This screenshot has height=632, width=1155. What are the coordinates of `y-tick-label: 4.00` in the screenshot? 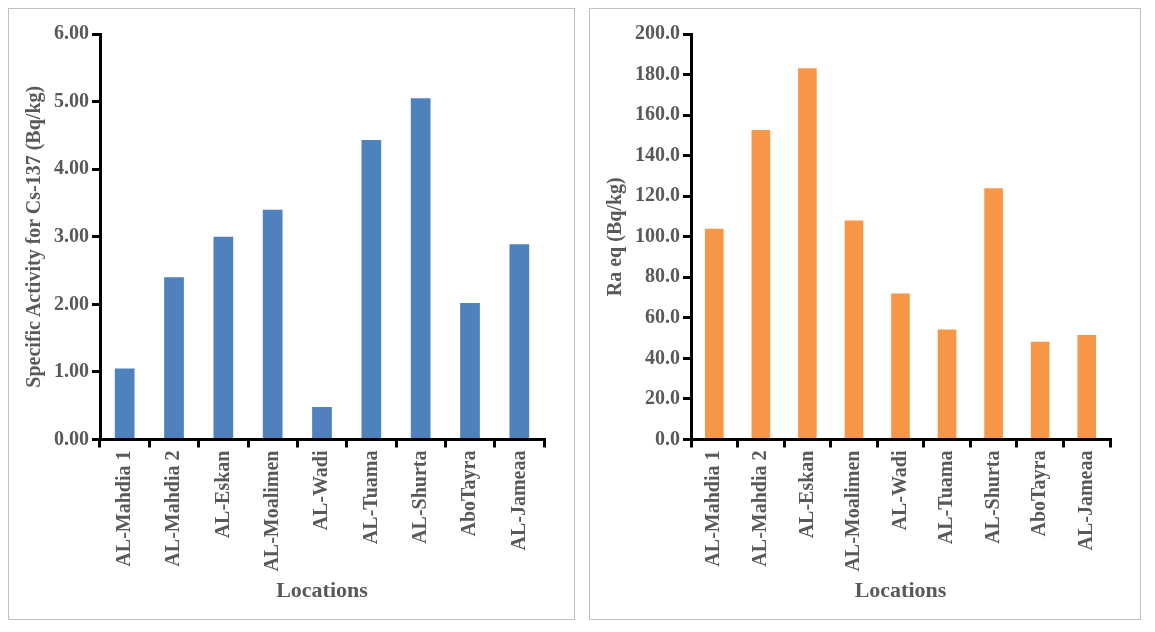 It's located at (71, 167).